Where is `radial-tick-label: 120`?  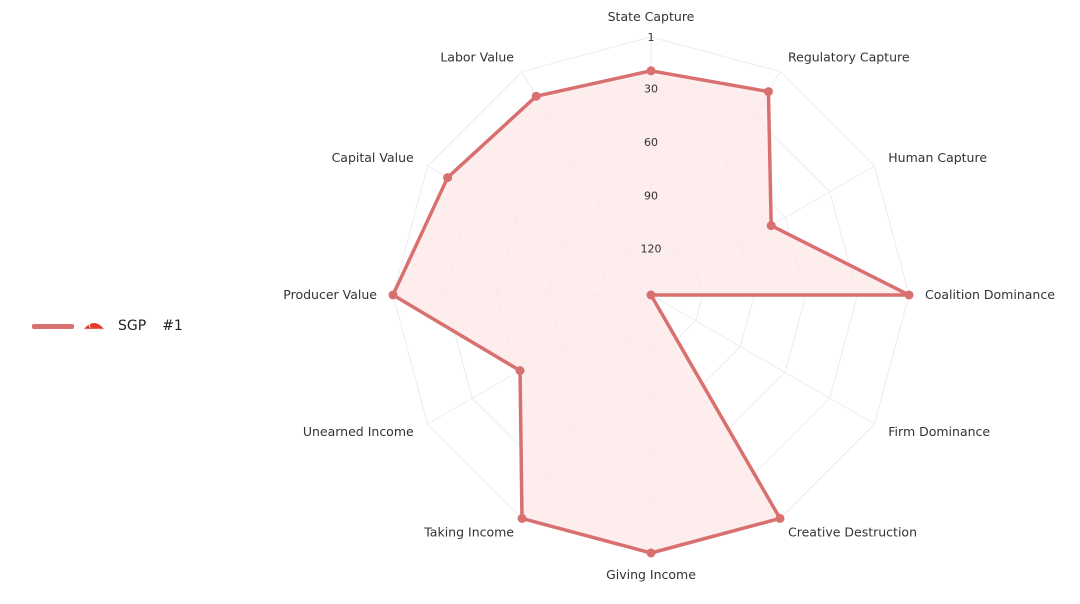 radial-tick-label: 120 is located at coordinates (651, 249).